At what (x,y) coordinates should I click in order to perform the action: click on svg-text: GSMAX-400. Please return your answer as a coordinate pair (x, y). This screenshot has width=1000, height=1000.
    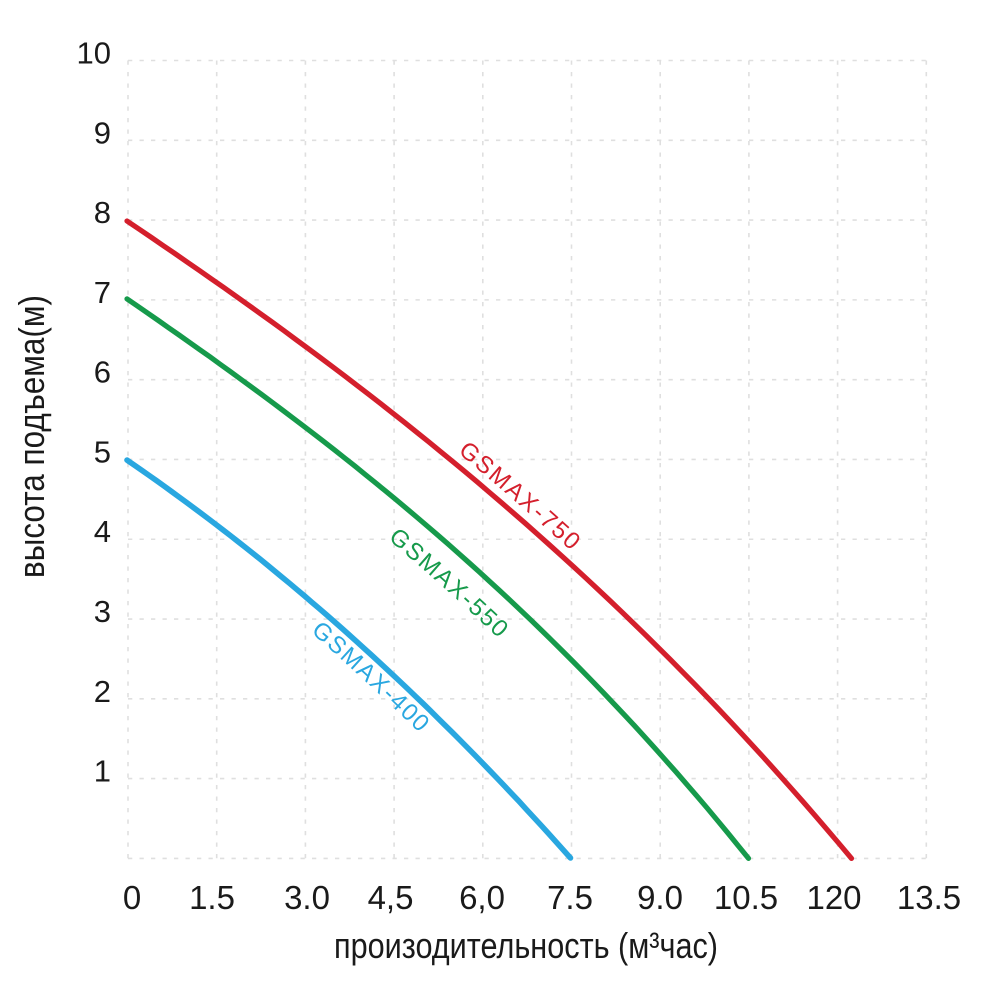
    Looking at the image, I should click on (371, 677).